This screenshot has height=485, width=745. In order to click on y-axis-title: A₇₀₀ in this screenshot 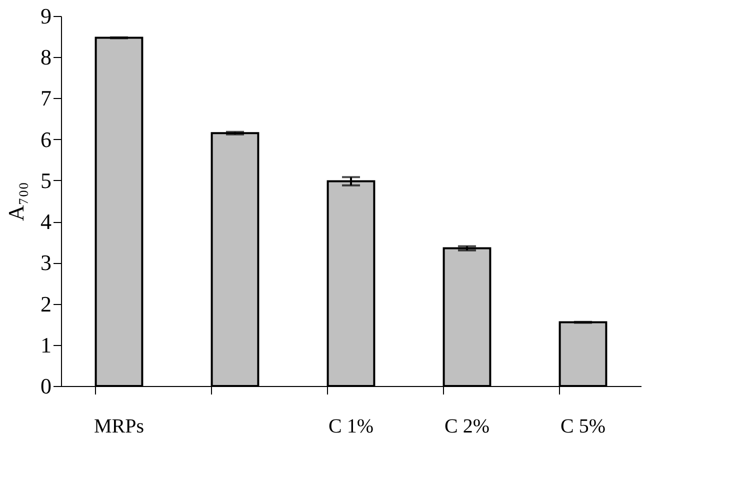, I will do `click(16, 201)`.